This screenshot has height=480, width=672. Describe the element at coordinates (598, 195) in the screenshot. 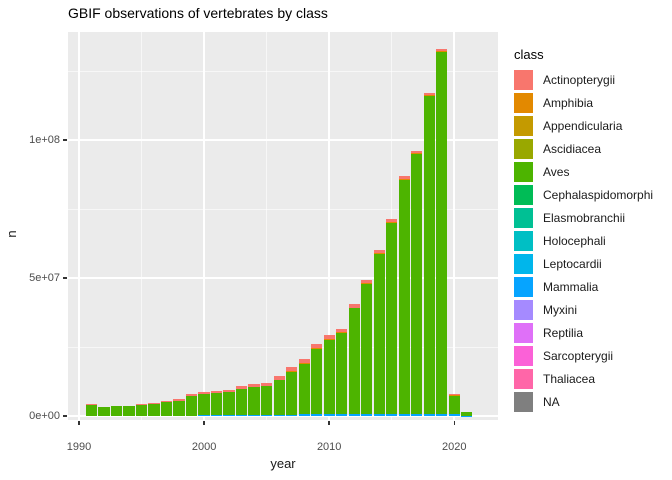

I see `legend-item-label: Cephalaspidomorphi` at that location.